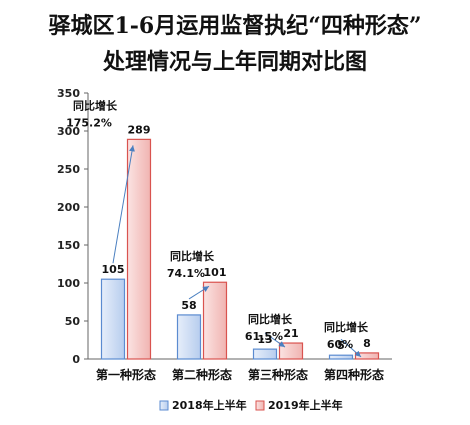 The image size is (470, 425). I want to click on x-category-label: 第二种形态, so click(202, 374).